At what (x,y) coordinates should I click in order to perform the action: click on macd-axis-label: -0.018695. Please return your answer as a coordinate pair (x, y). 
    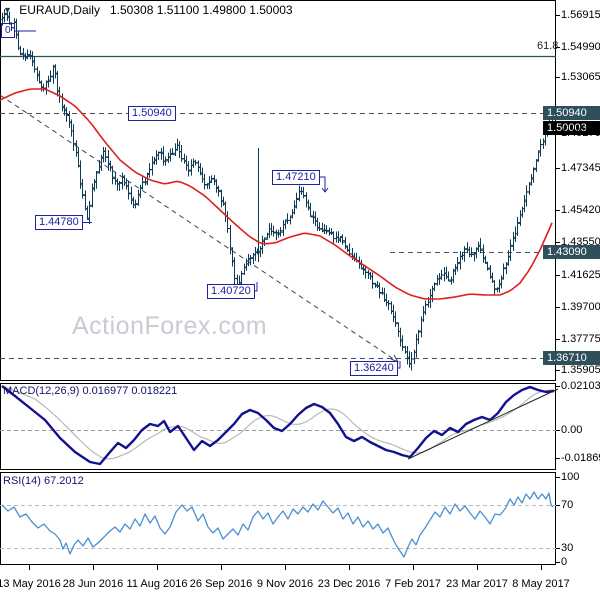
    Looking at the image, I should click on (580, 458).